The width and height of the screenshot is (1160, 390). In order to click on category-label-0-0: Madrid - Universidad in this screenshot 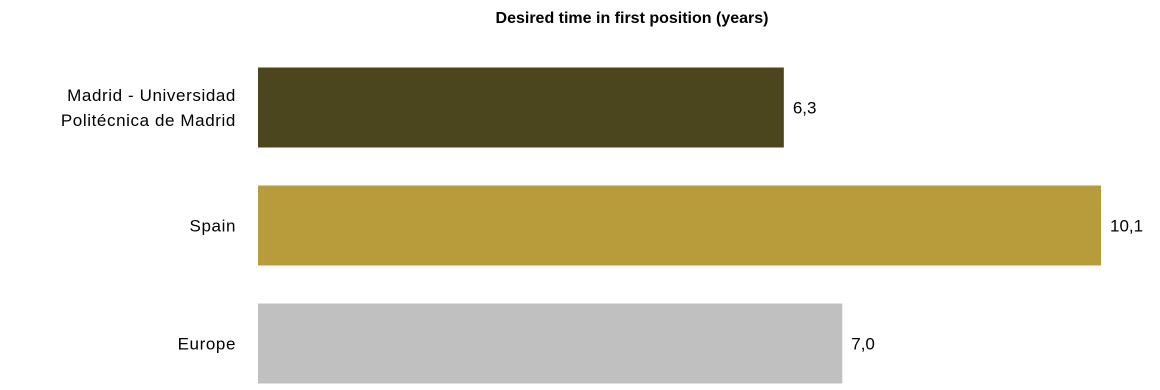, I will do `click(151, 95)`.